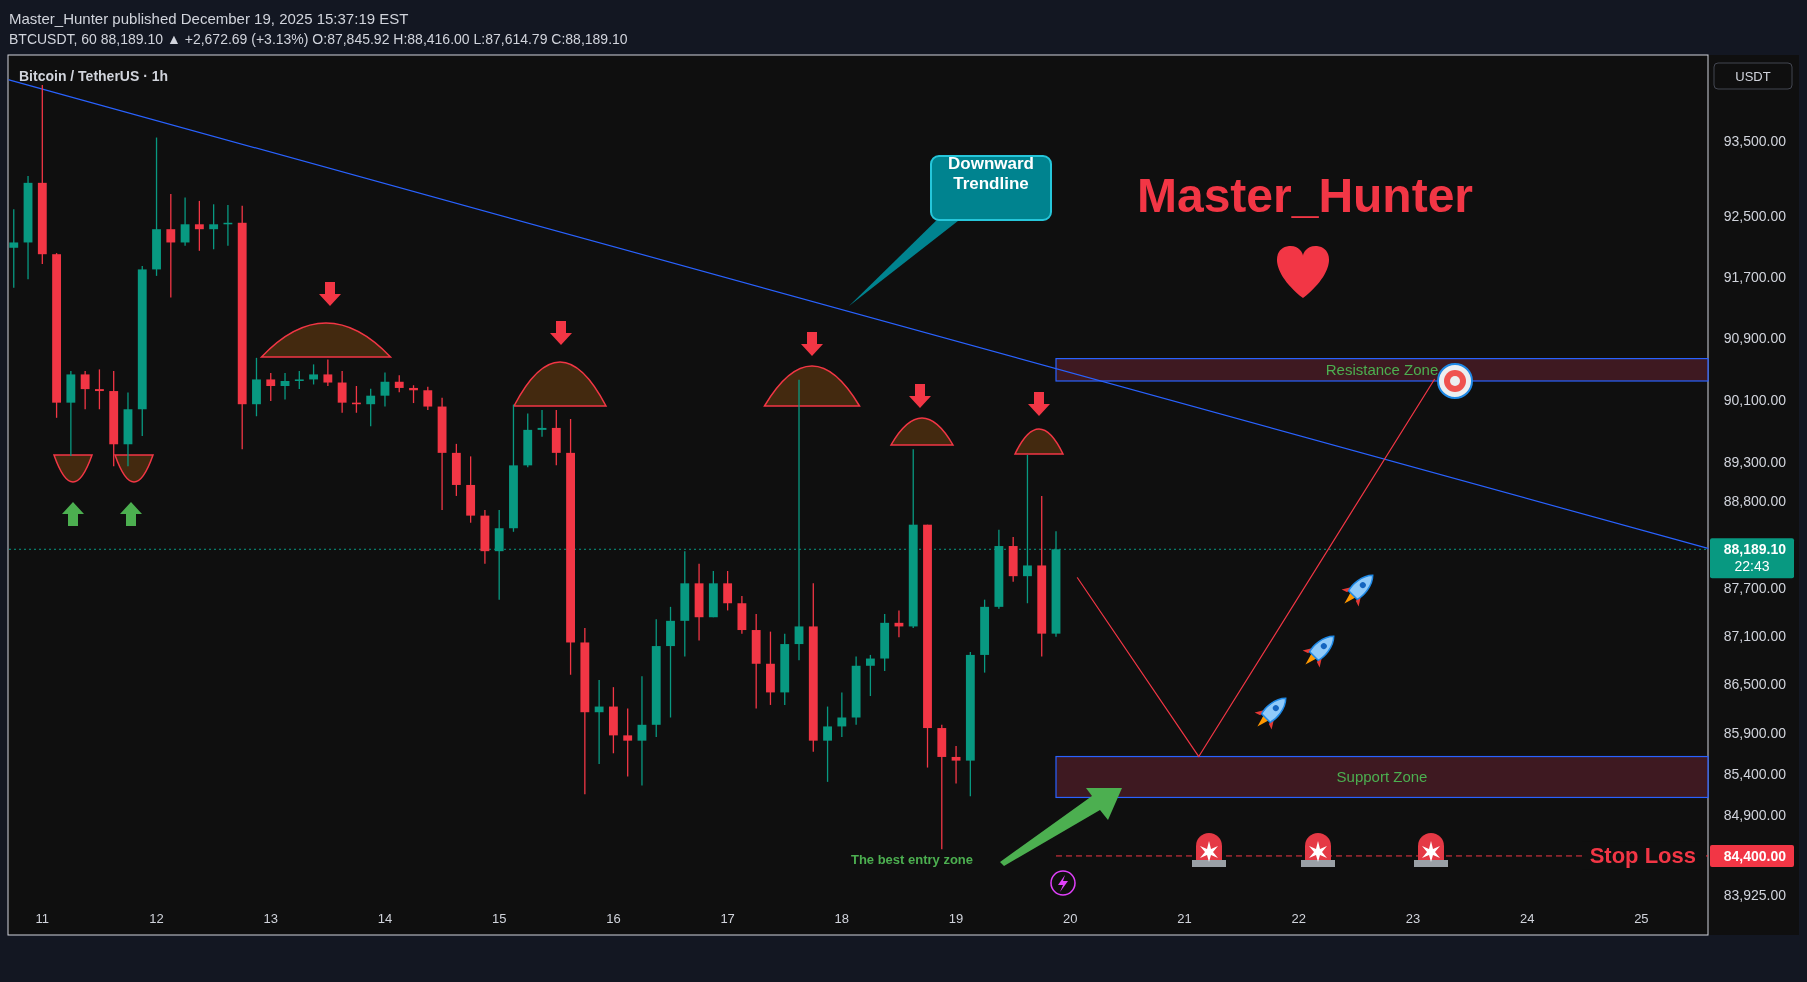  I want to click on y-tick-label: 85,400.00, so click(1755, 773).